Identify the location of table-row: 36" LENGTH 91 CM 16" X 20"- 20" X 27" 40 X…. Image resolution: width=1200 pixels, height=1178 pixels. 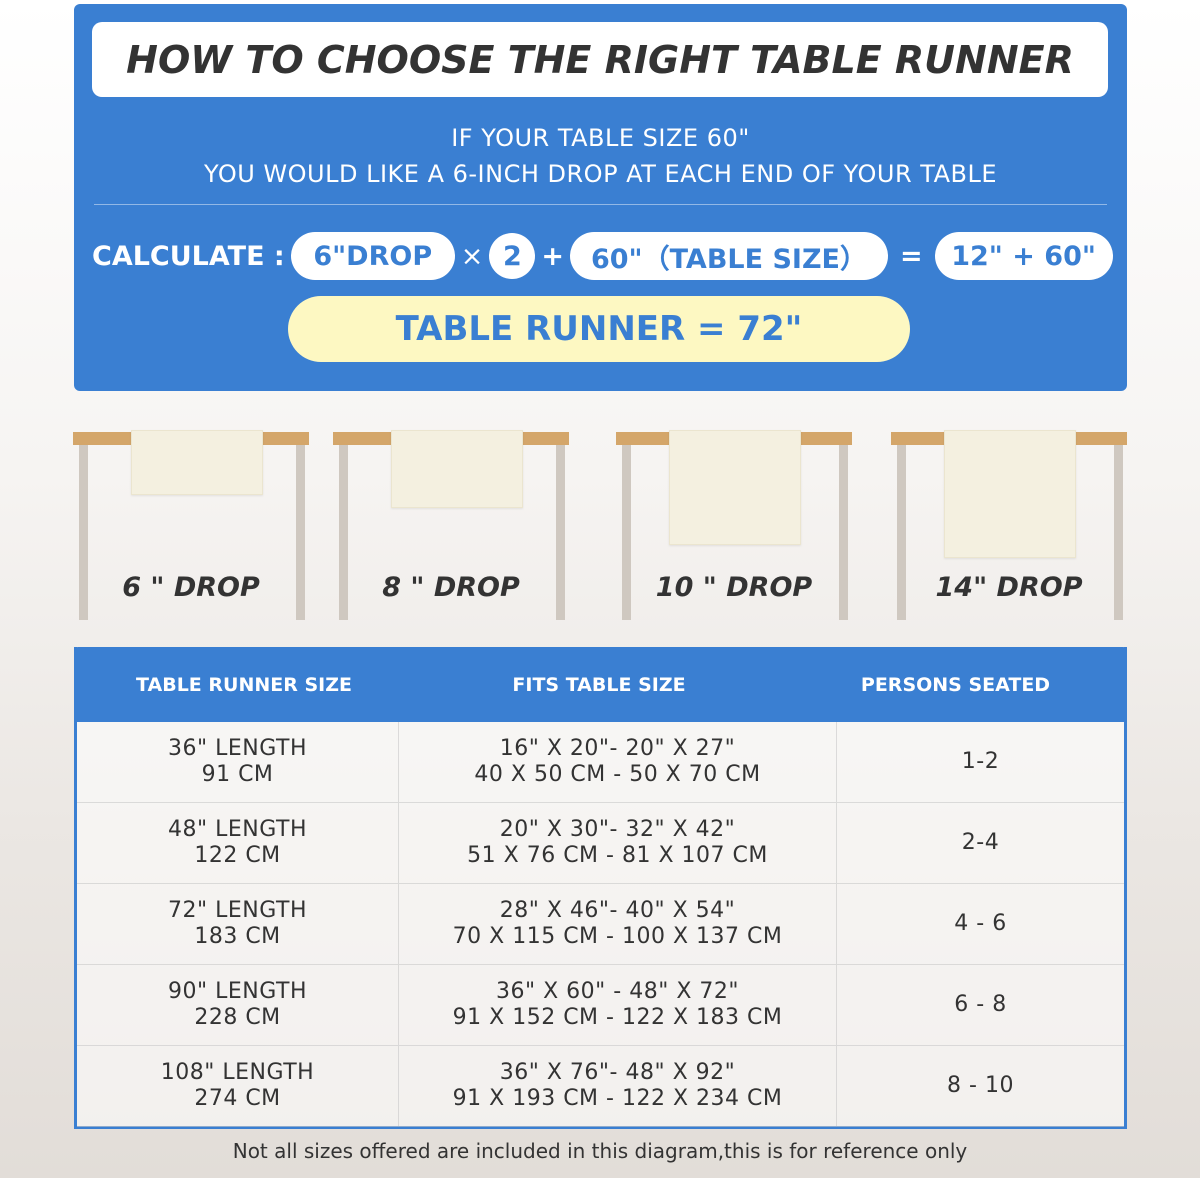
(600, 762).